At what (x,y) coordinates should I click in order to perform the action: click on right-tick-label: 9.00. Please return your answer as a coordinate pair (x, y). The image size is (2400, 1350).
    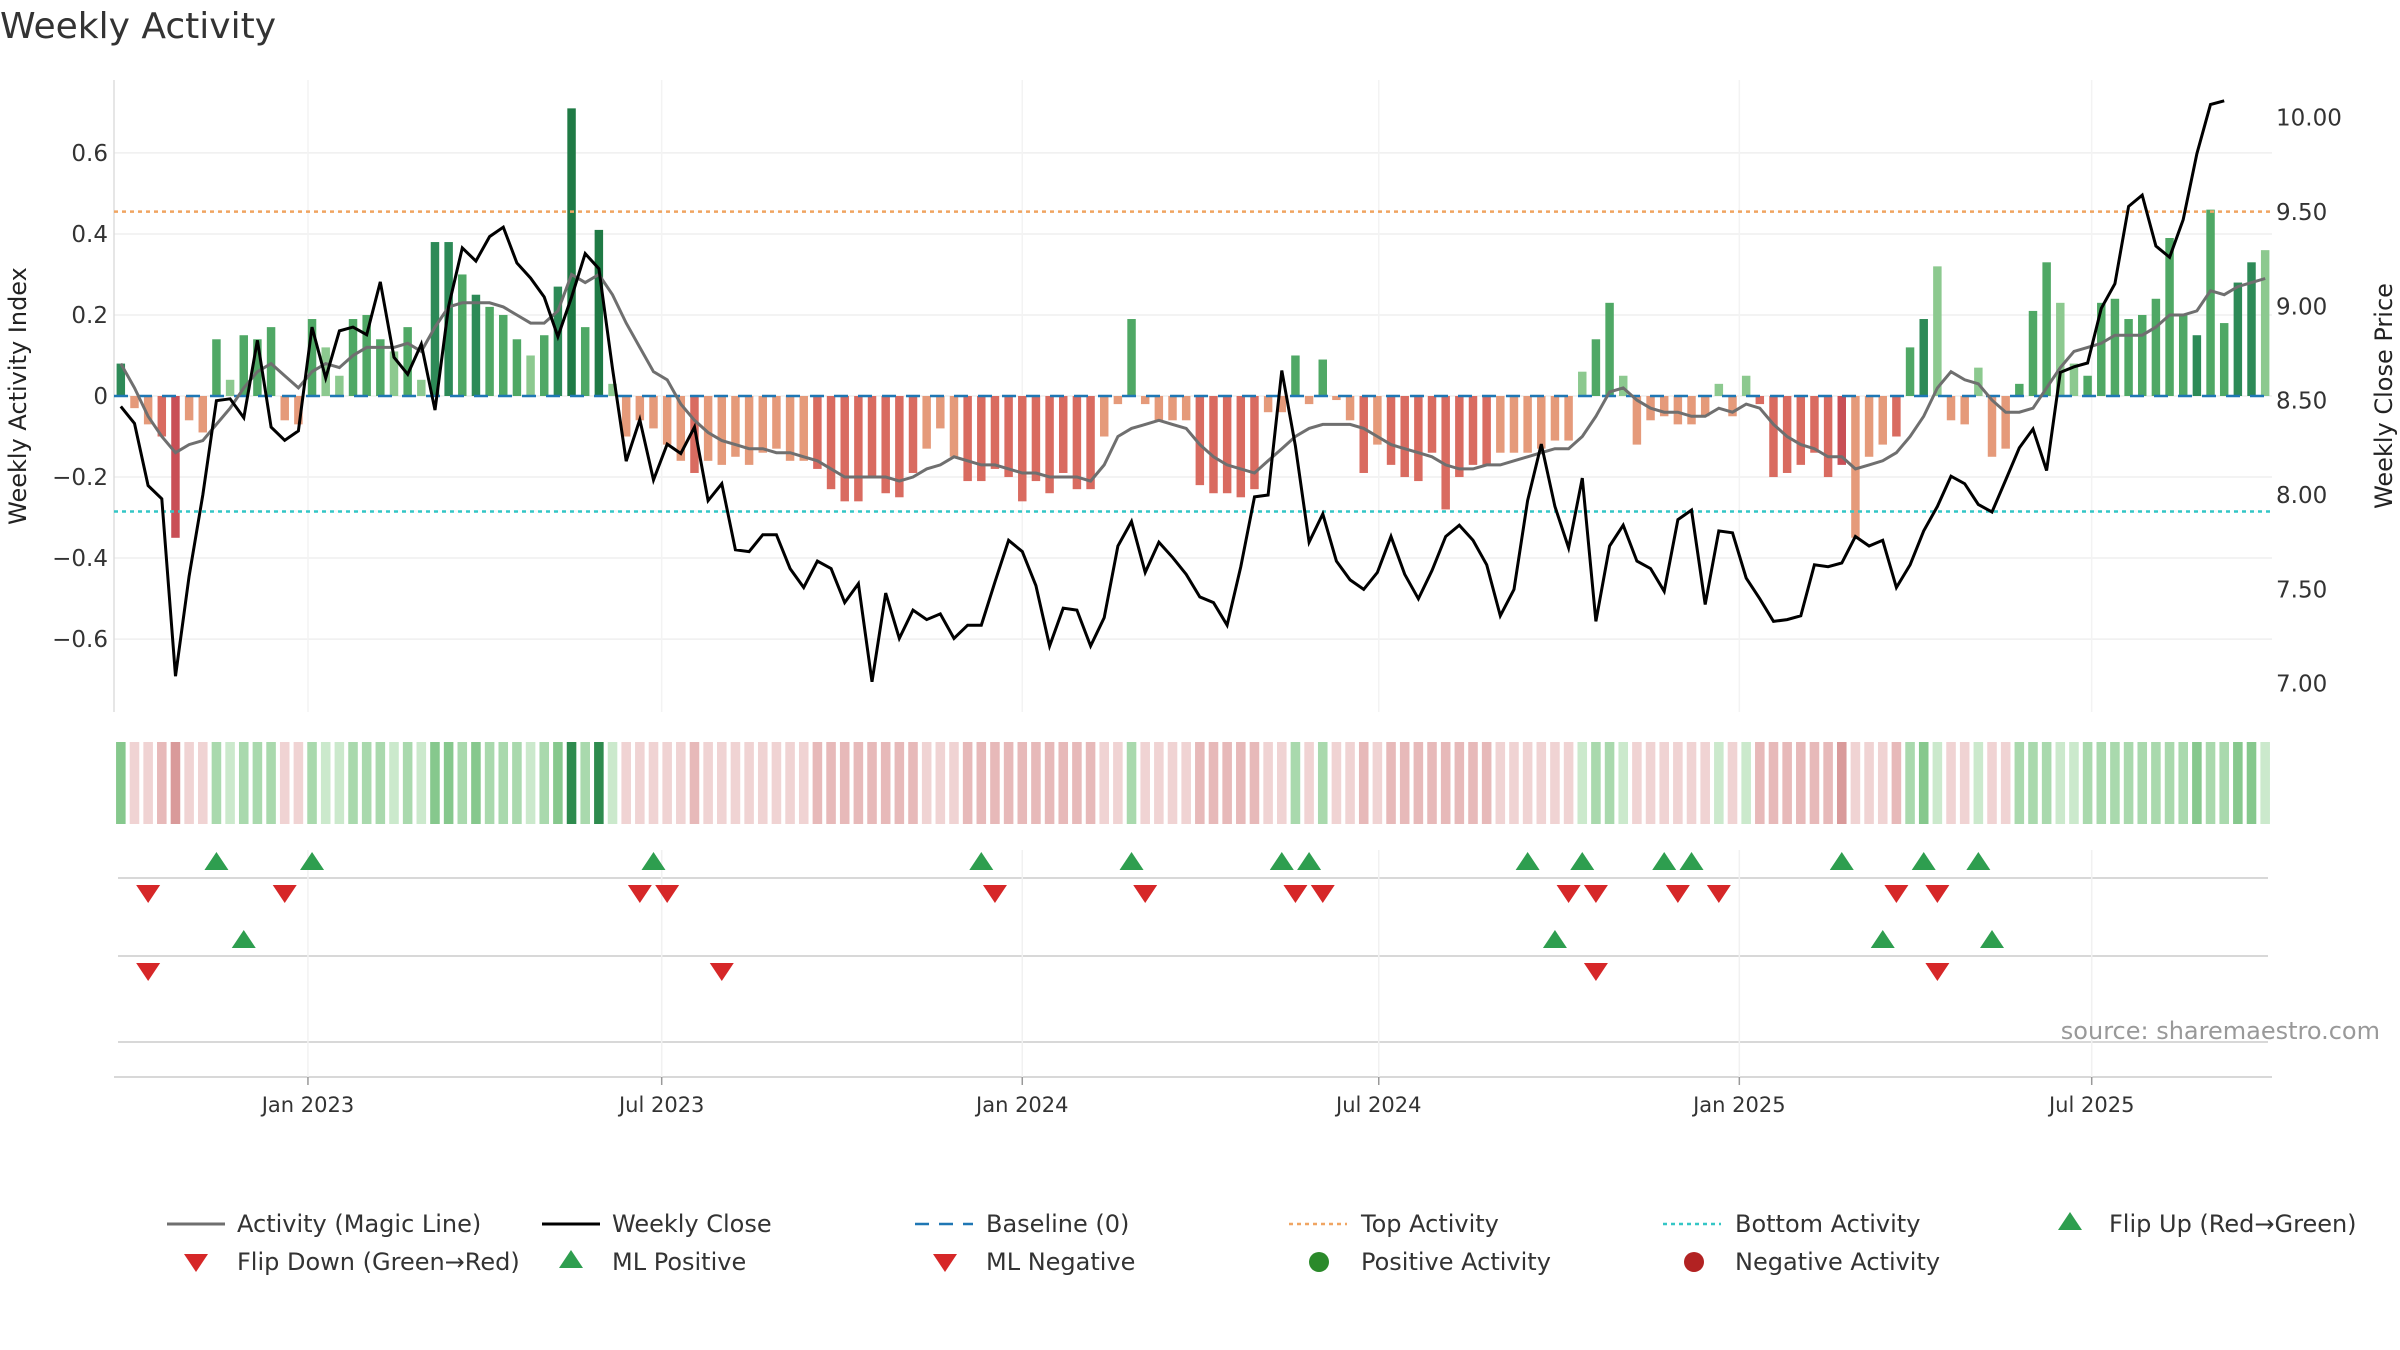
    Looking at the image, I should click on (2301, 307).